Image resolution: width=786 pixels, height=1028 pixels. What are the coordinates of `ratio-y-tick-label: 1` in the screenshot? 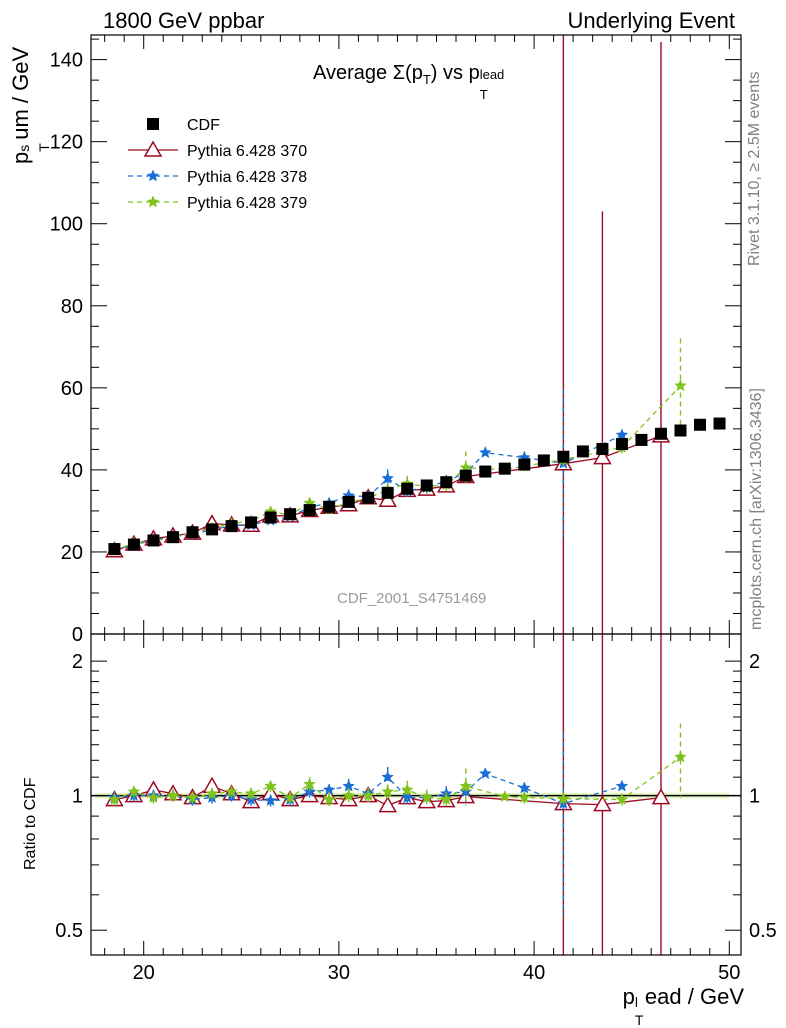 It's located at (77, 797).